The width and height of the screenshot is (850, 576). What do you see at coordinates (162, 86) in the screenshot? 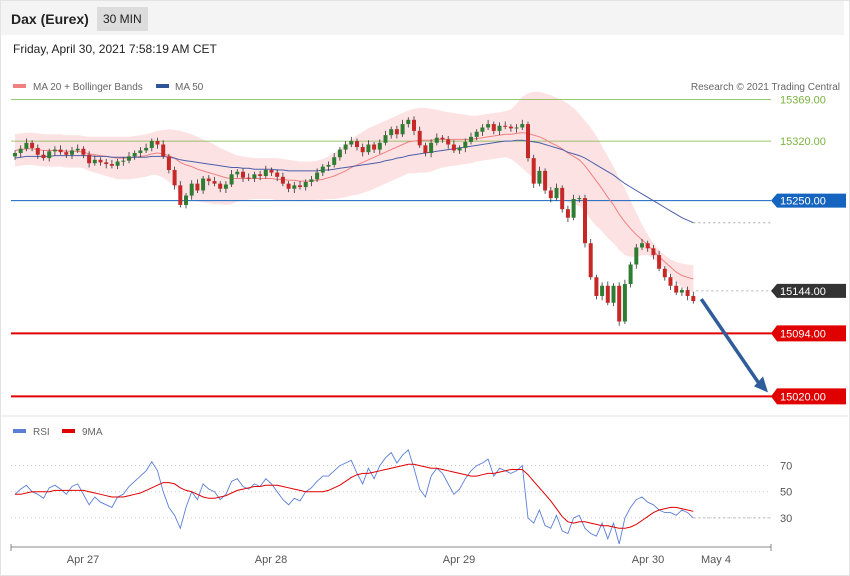
I see `legend-swatch-ma50` at bounding box center [162, 86].